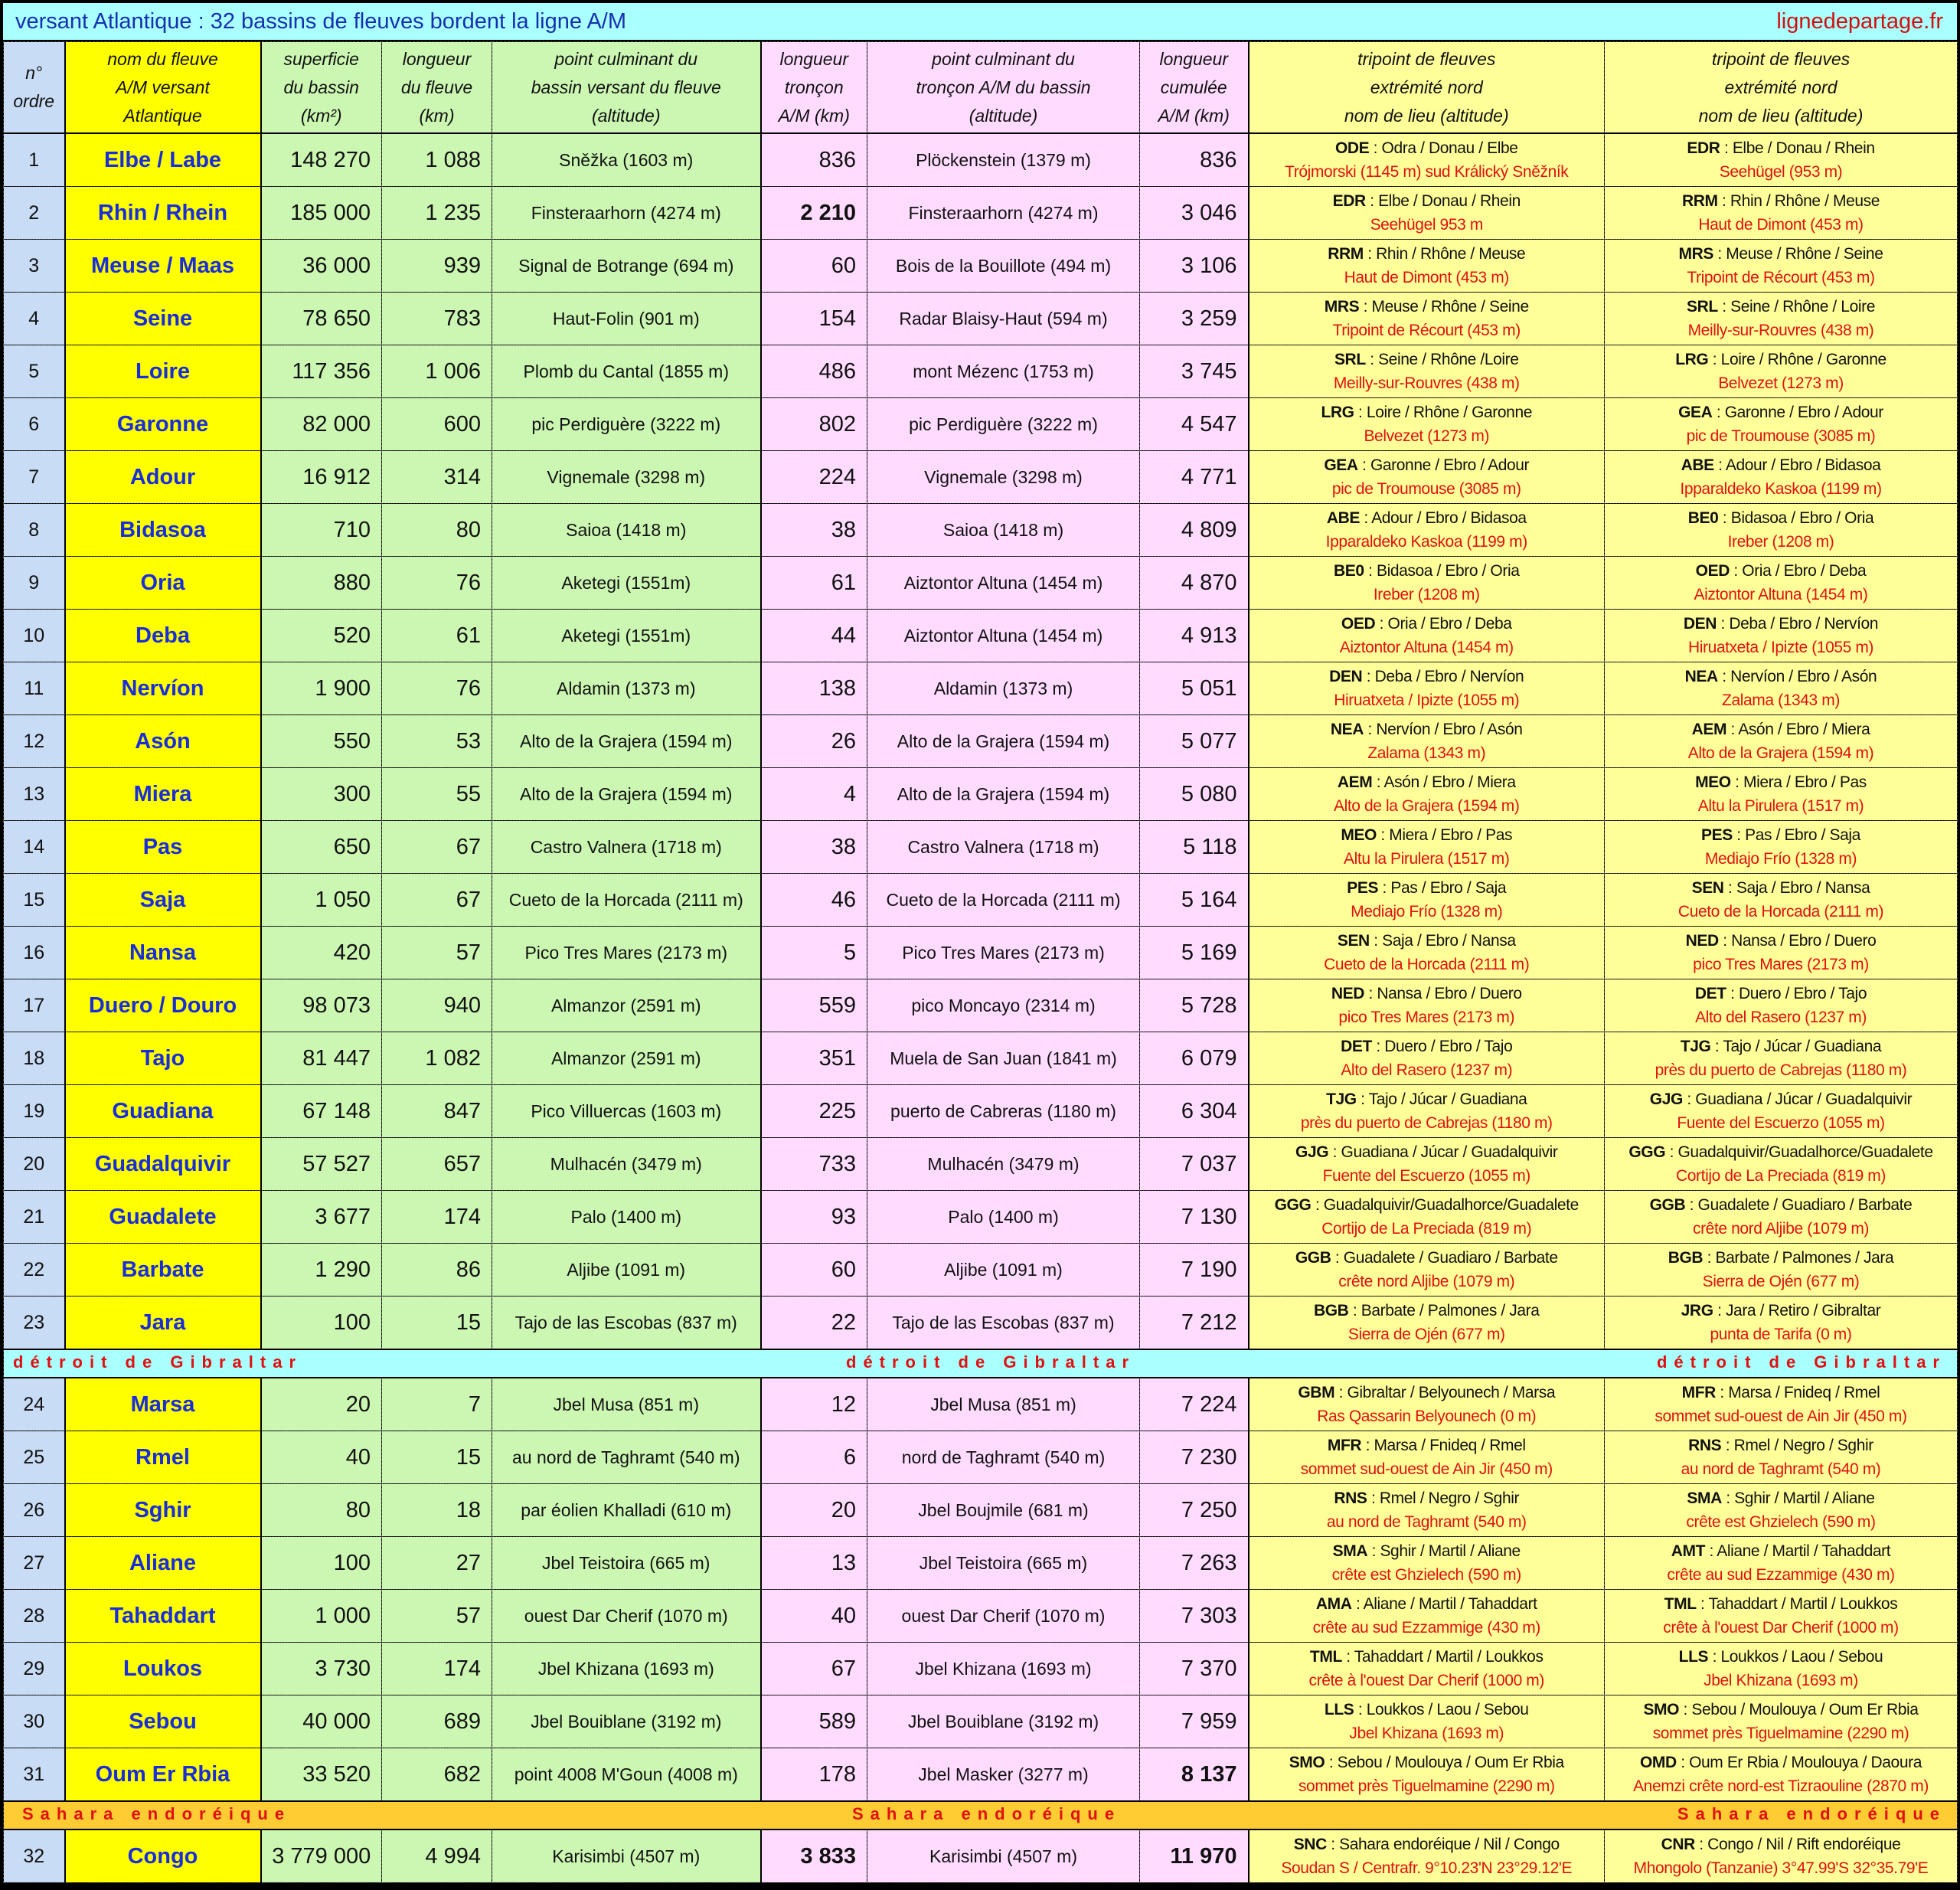 This screenshot has height=1890, width=1960. Describe the element at coordinates (1443, 676) in the screenshot. I see `tripoint-river-list: : Deba / Ebro / Nervíon` at that location.